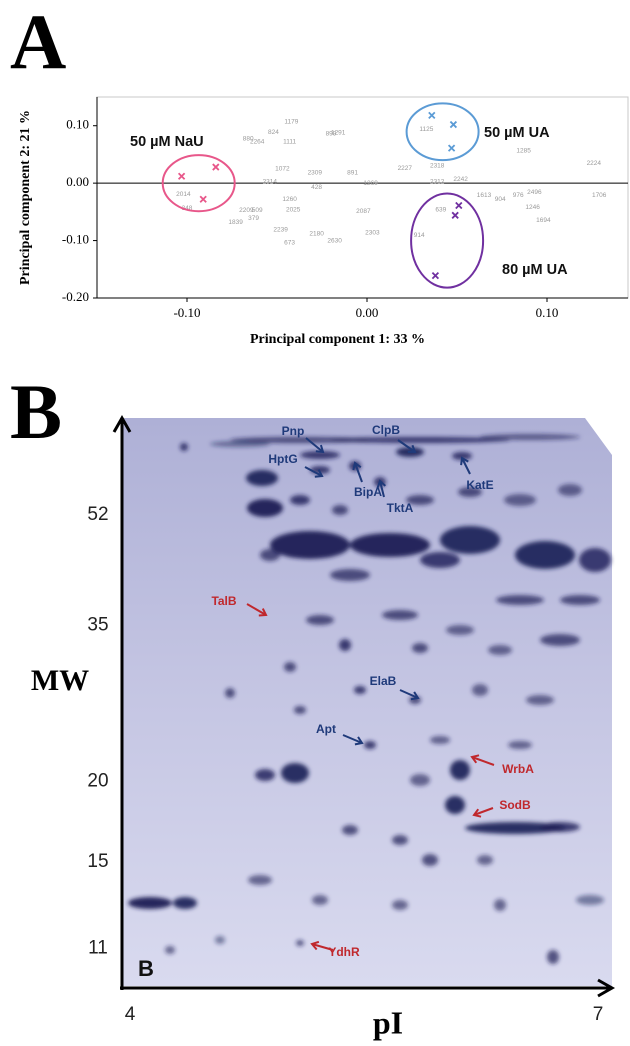 The width and height of the screenshot is (630, 1046). I want to click on point-label: 2227, so click(405, 168).